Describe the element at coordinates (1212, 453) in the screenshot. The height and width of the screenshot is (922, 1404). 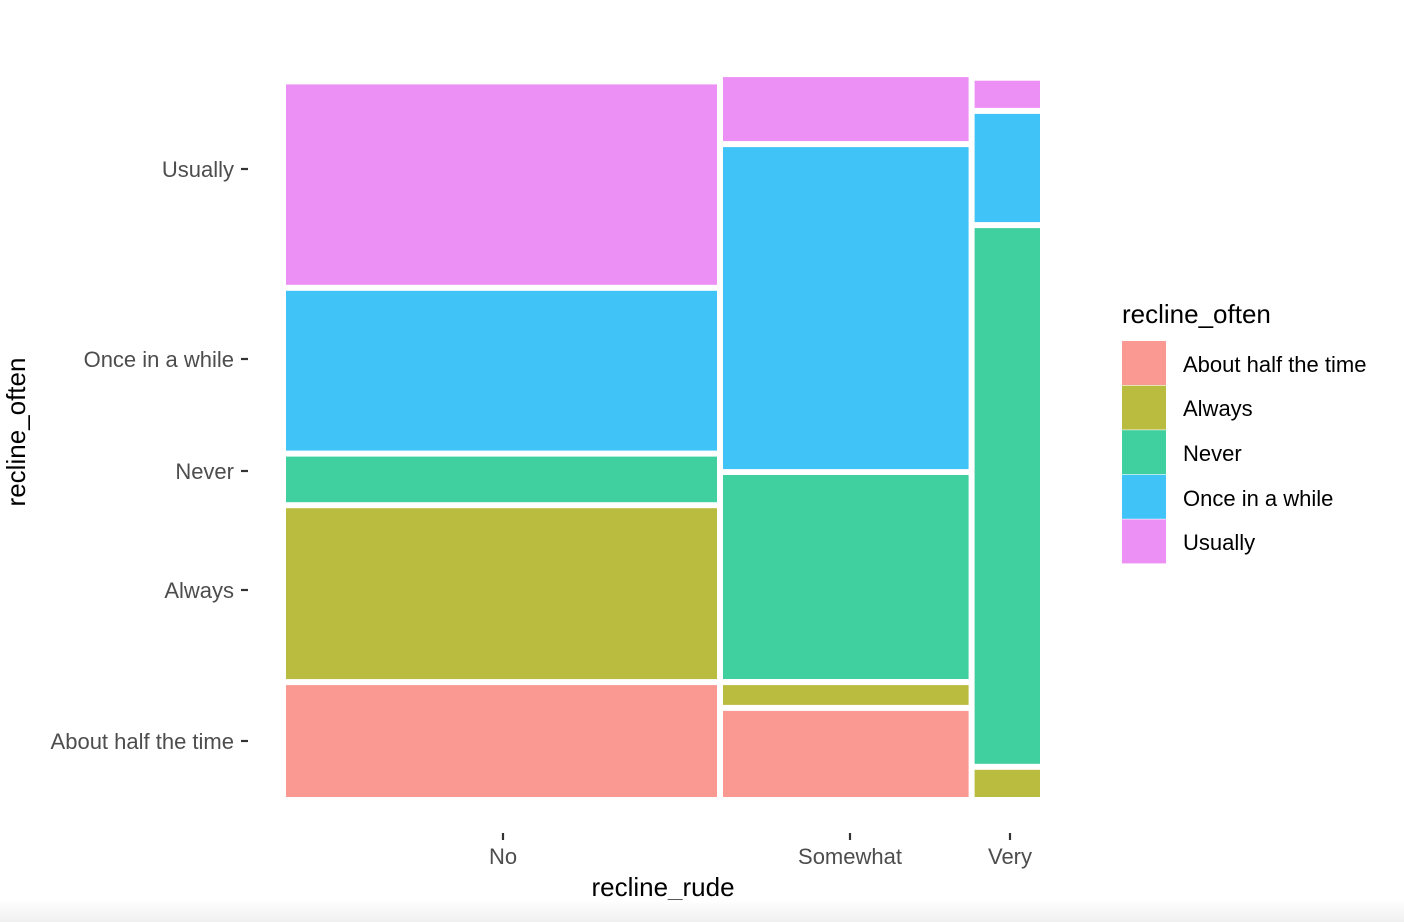
I see `legend-label-never: Never` at that location.